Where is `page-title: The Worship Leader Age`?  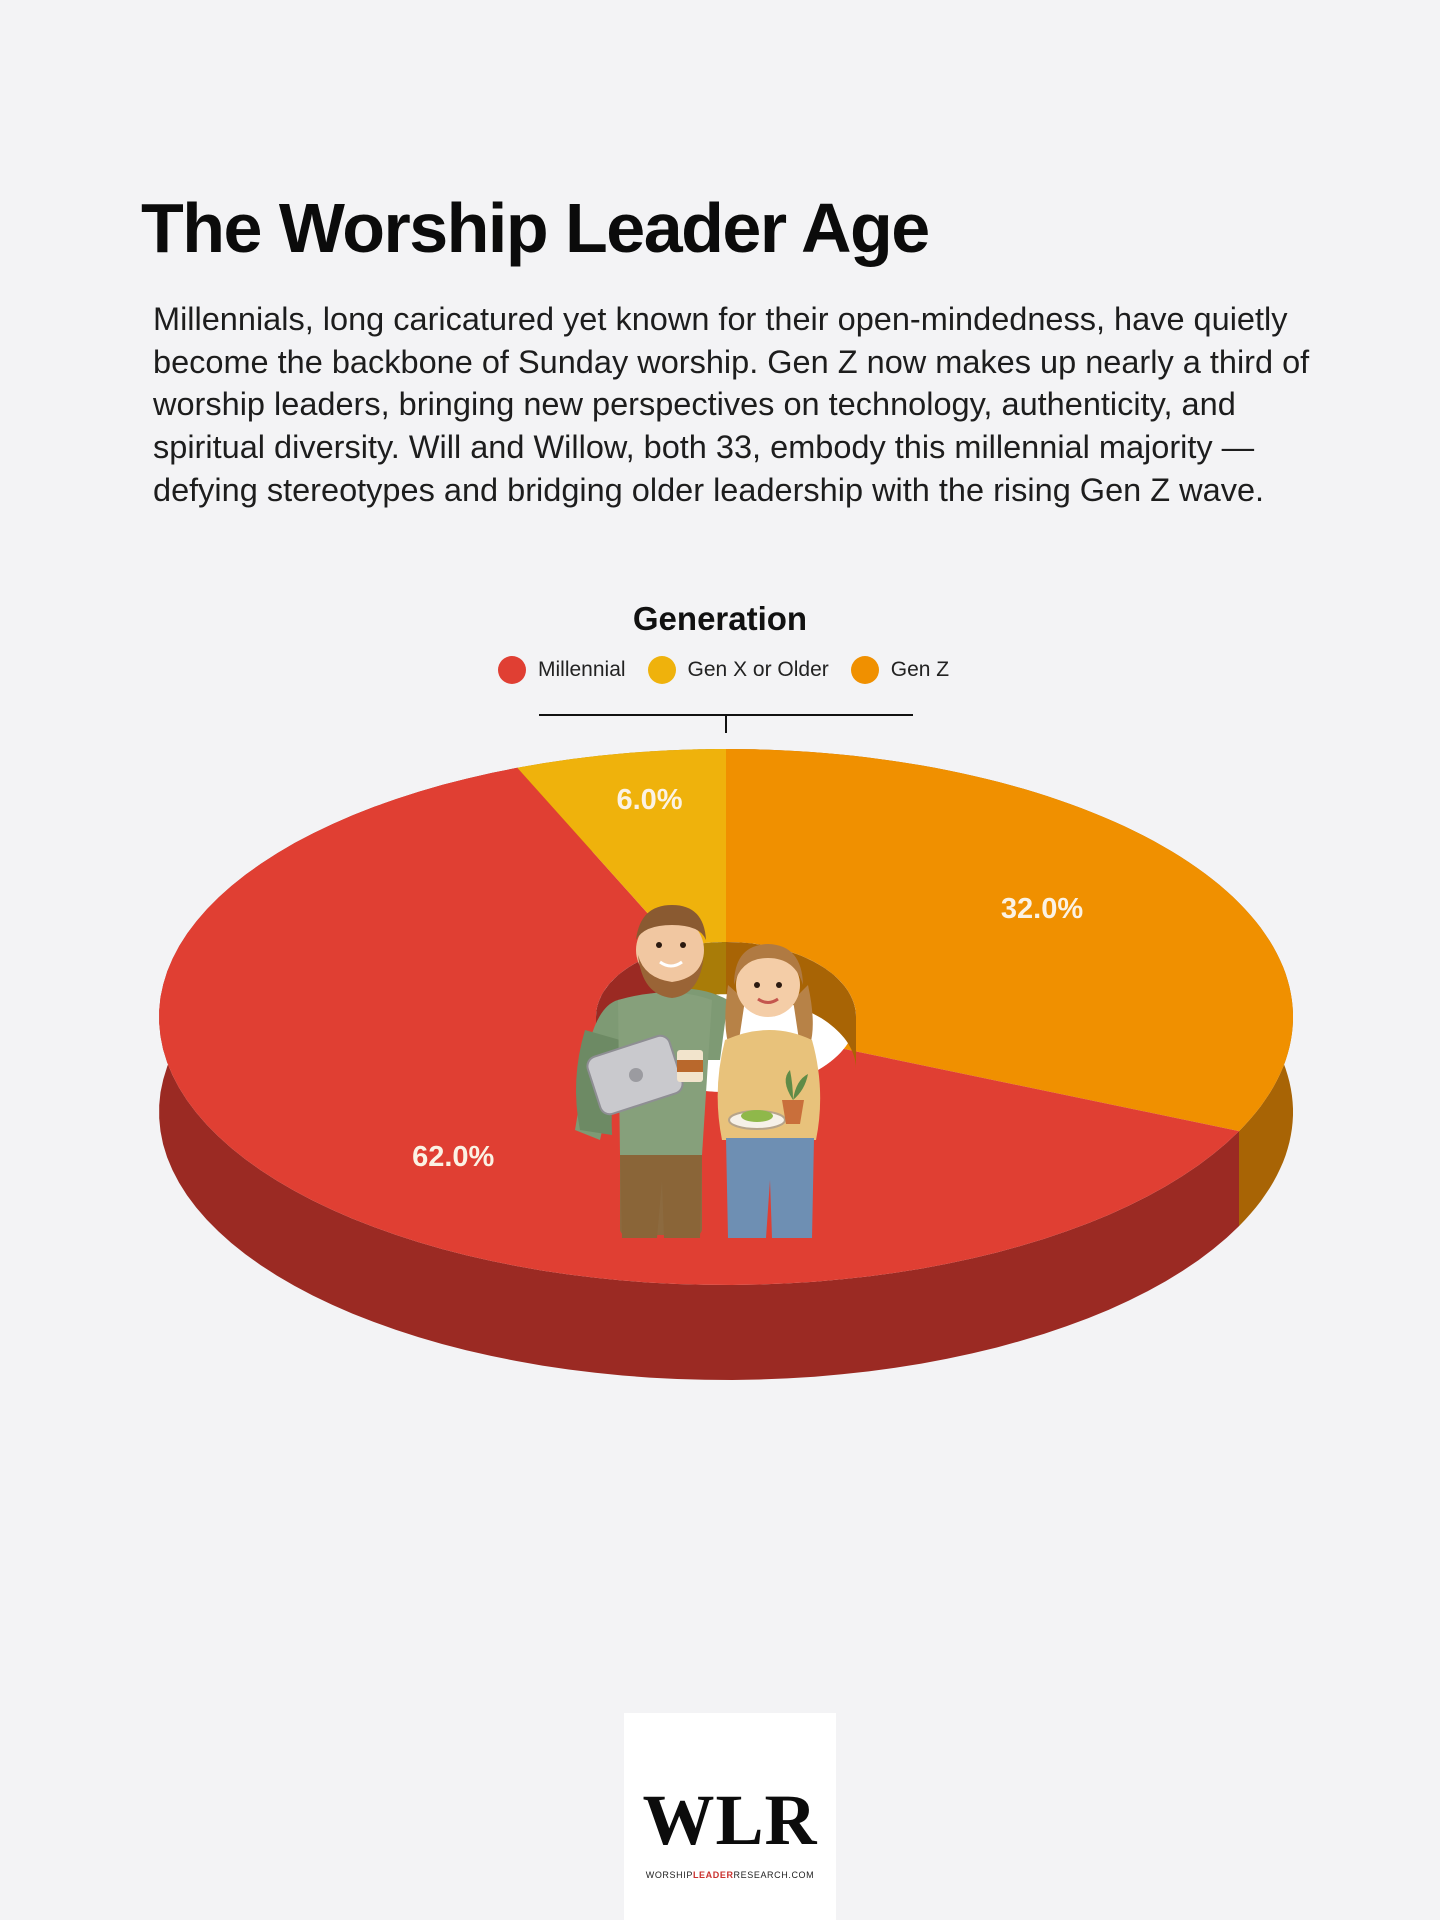 page-title: The Worship Leader Age is located at coordinates (535, 228).